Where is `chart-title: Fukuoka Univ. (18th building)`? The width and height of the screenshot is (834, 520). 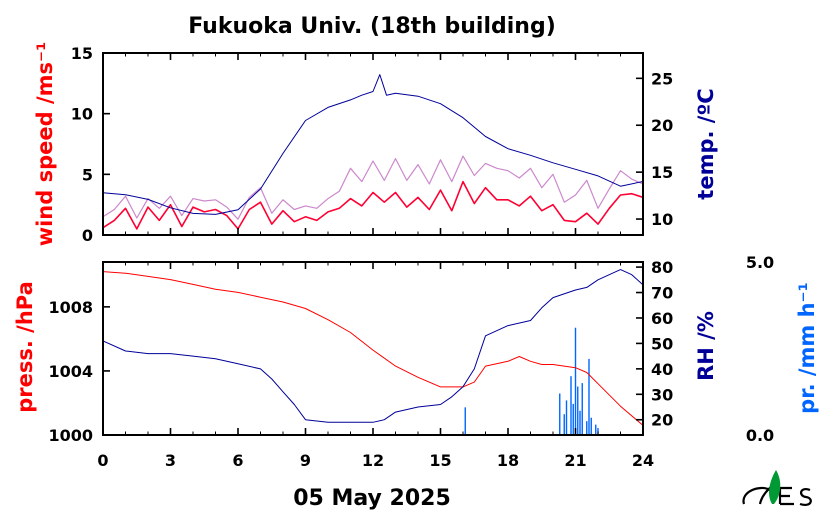
chart-title: Fukuoka Univ. (18th building) is located at coordinates (372, 26).